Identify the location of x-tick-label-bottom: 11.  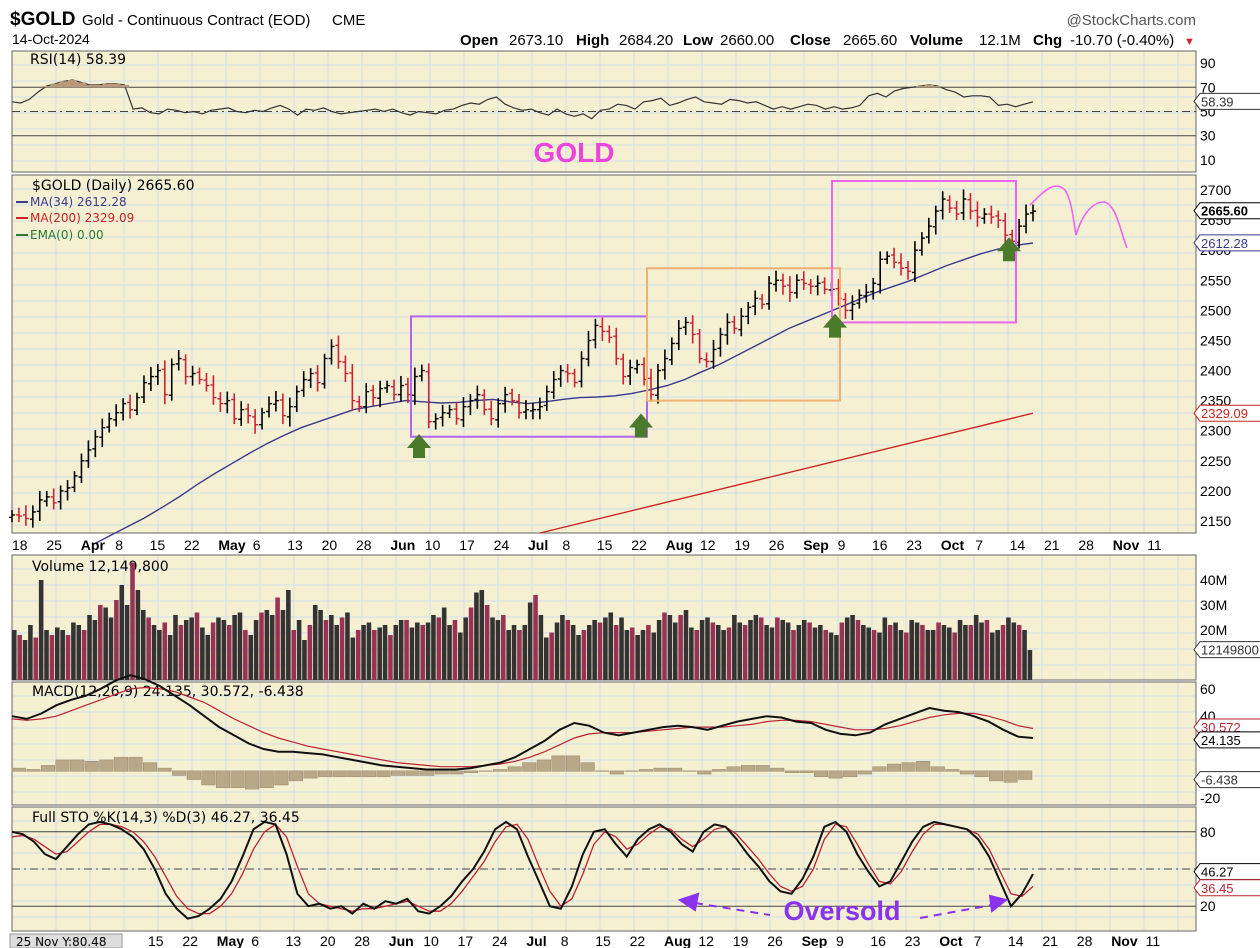
(1153, 940).